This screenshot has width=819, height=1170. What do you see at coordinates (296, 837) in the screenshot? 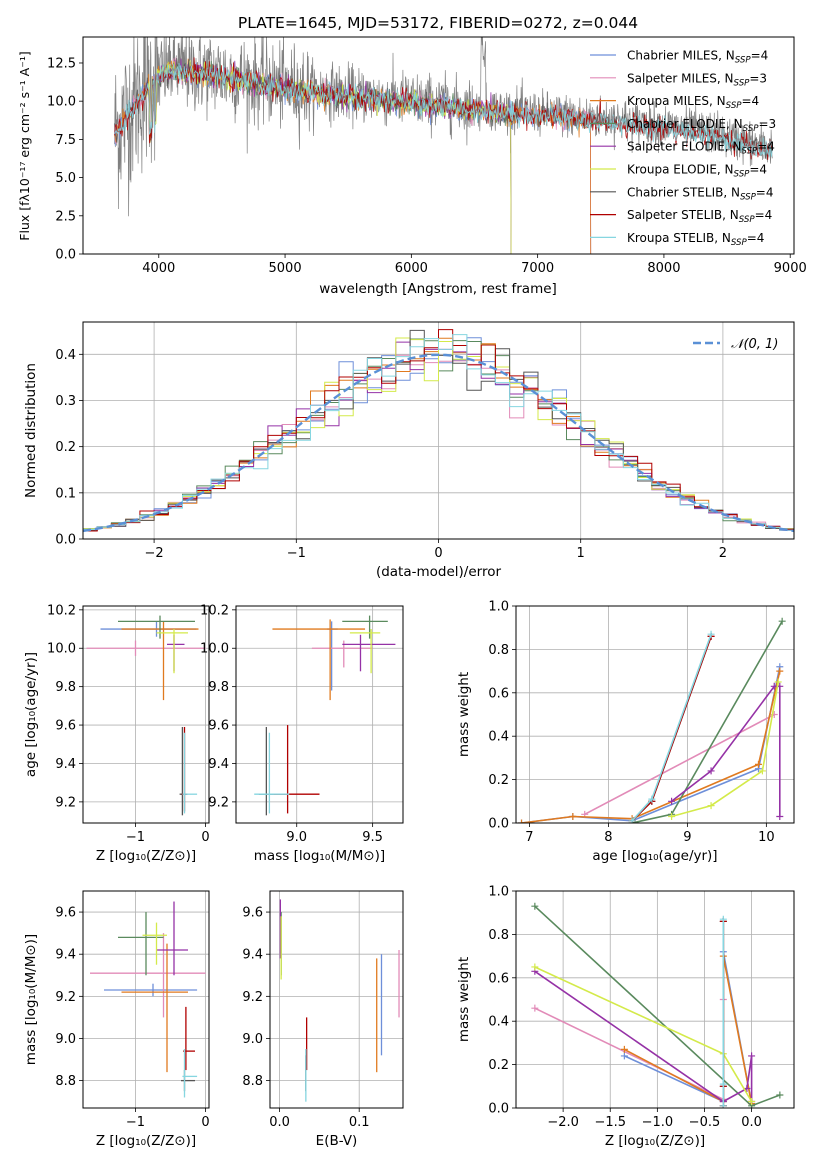
I see `age-vs-mass-xtick-label-0: 9.0` at bounding box center [296, 837].